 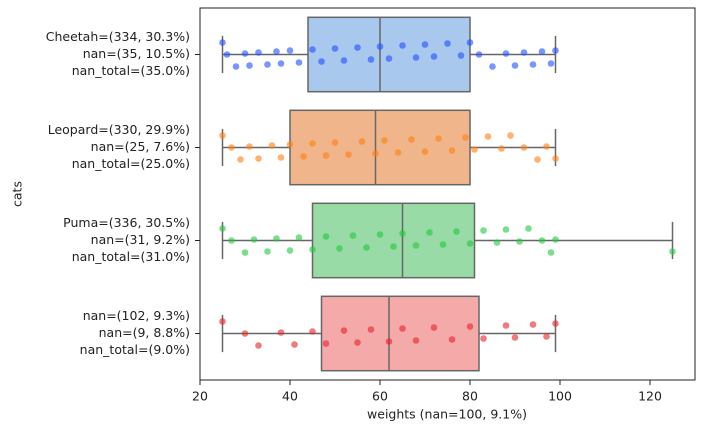 I want to click on y-tick-label: nan=(102, 9.3%), so click(x=136, y=315).